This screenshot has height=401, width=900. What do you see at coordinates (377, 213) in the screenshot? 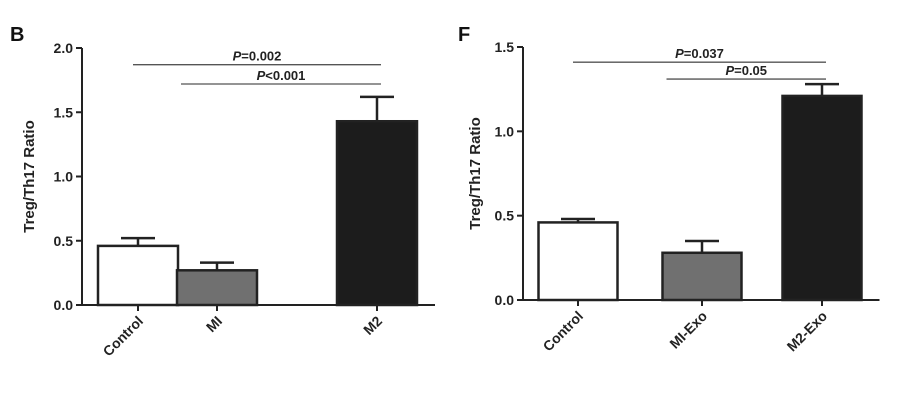
I see `chart-b-bar-m2` at bounding box center [377, 213].